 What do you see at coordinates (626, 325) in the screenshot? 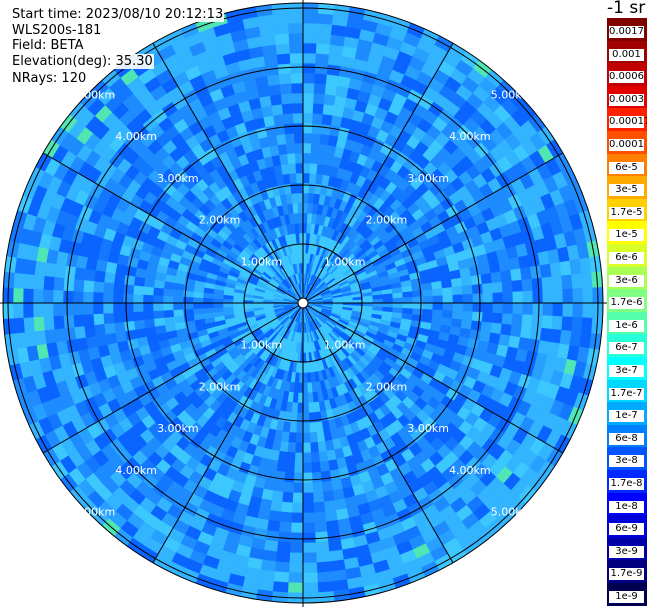
I see `colorbar-label: 1e-6` at bounding box center [626, 325].